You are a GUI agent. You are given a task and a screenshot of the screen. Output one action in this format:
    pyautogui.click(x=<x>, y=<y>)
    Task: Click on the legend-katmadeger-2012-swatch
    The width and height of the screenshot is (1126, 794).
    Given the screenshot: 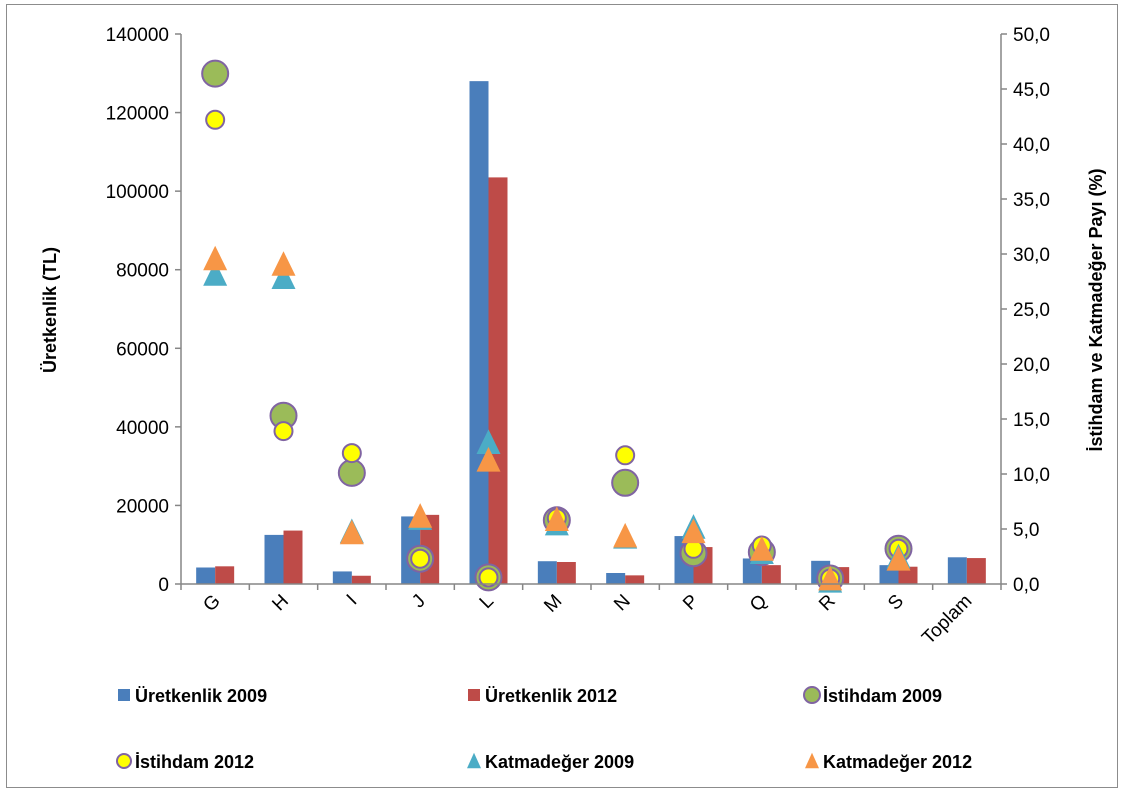 What is the action you would take?
    pyautogui.click(x=812, y=760)
    